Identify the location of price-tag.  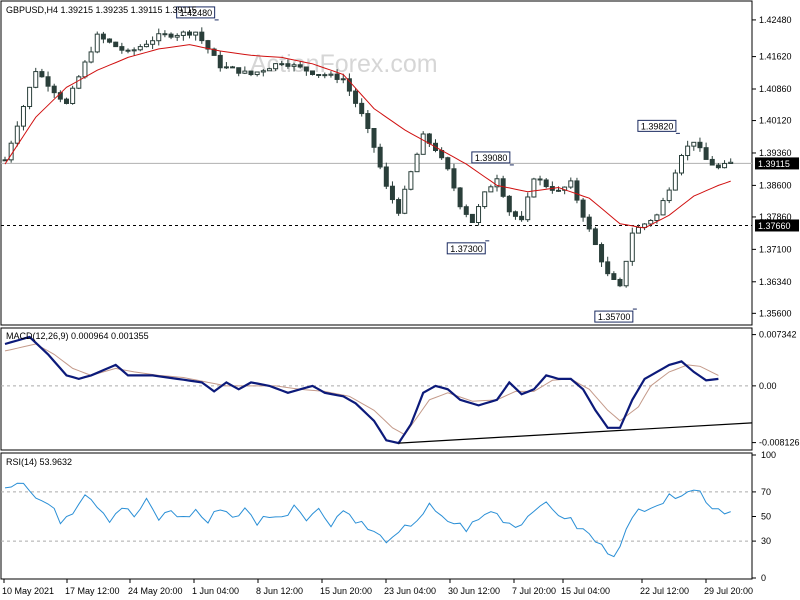
(777, 163).